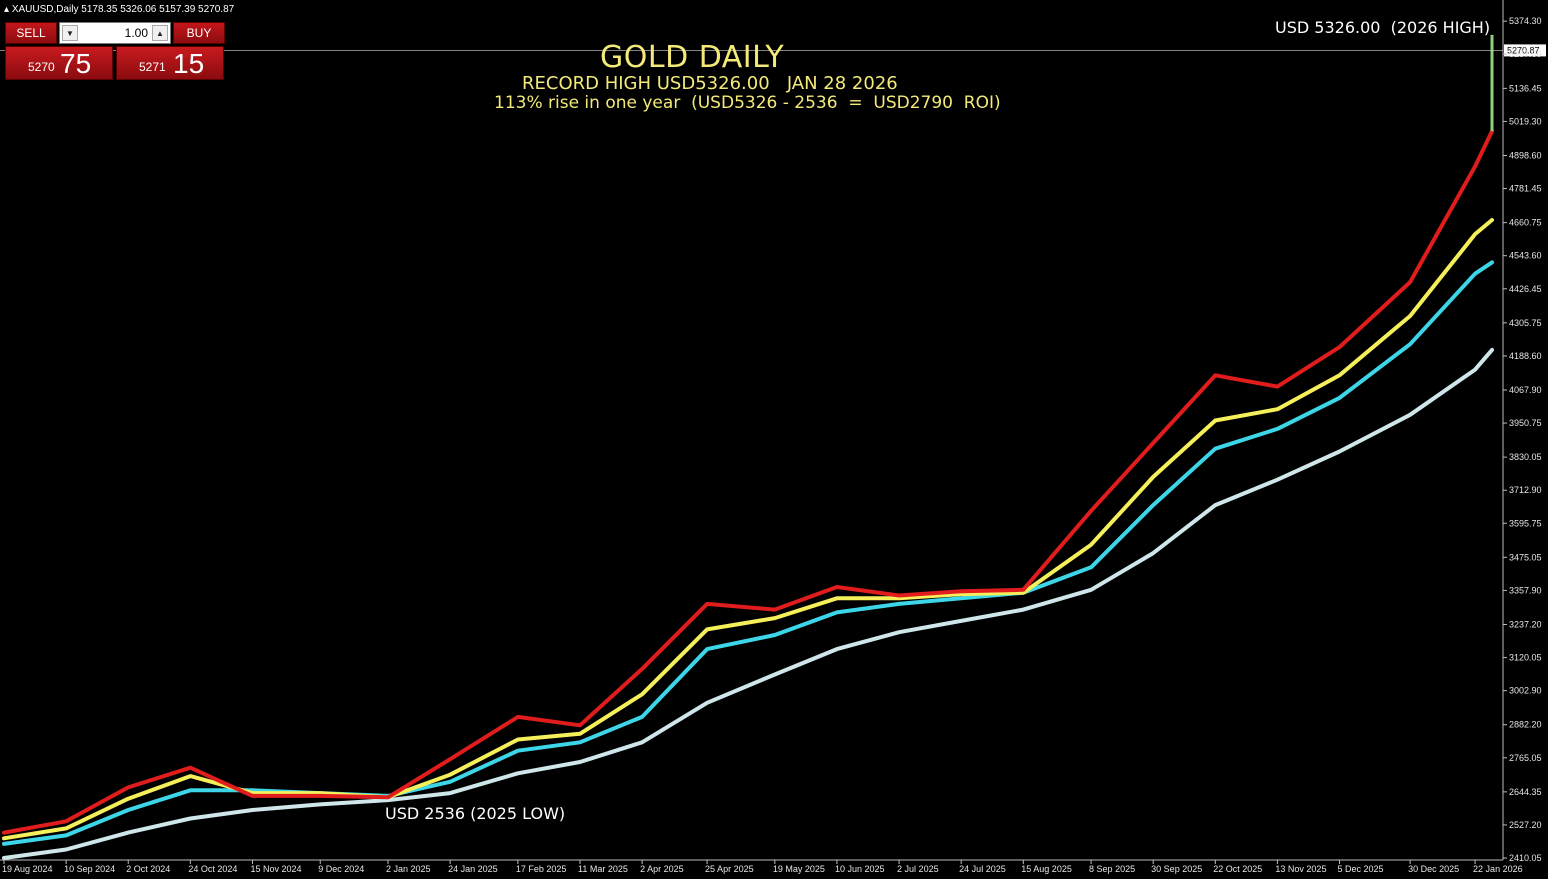 The width and height of the screenshot is (1548, 879). I want to click on x-tick-label: 10 Sep 2024, so click(89, 869).